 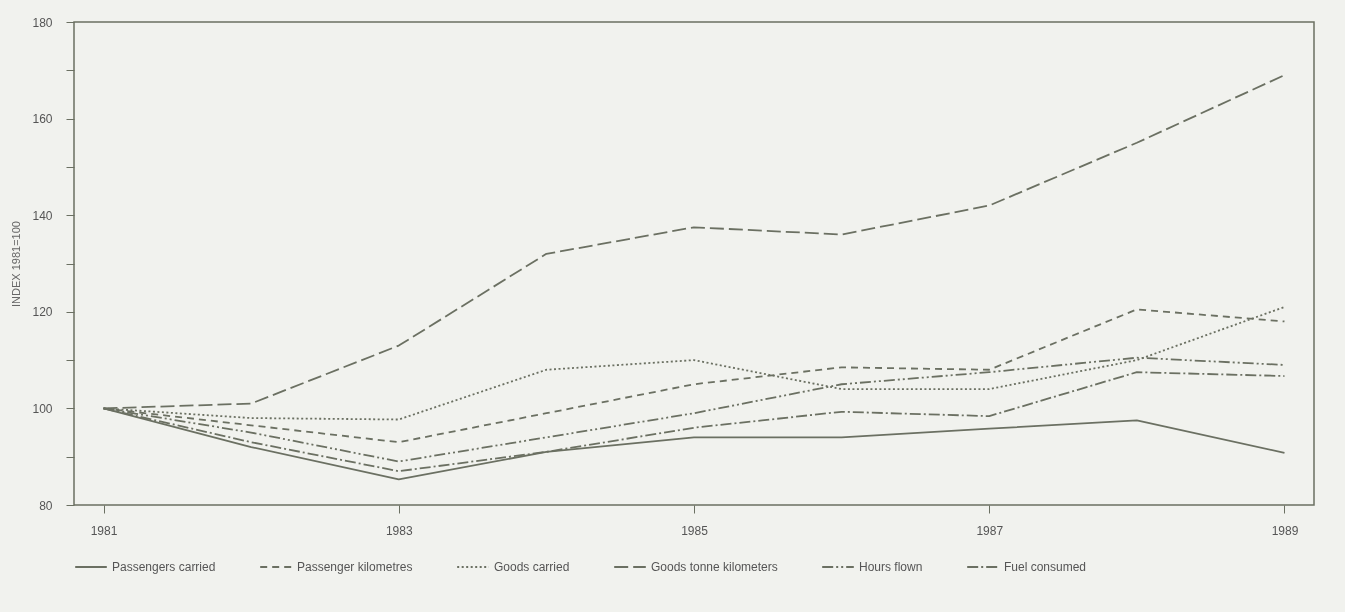 I want to click on y-tick-label: 100, so click(x=42, y=408).